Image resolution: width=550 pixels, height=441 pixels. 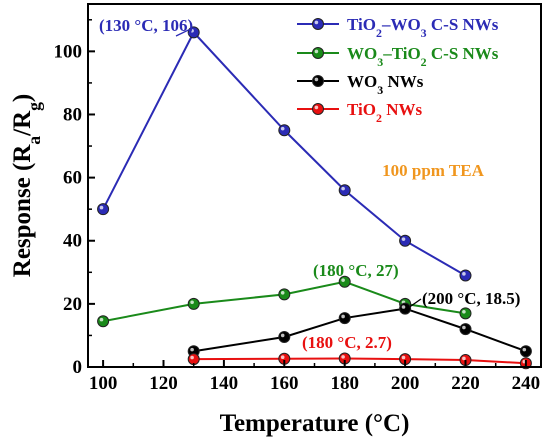 What do you see at coordinates (423, 27) in the screenshot?
I see `legend-label: TiO2–WO3 C-S NWs` at bounding box center [423, 27].